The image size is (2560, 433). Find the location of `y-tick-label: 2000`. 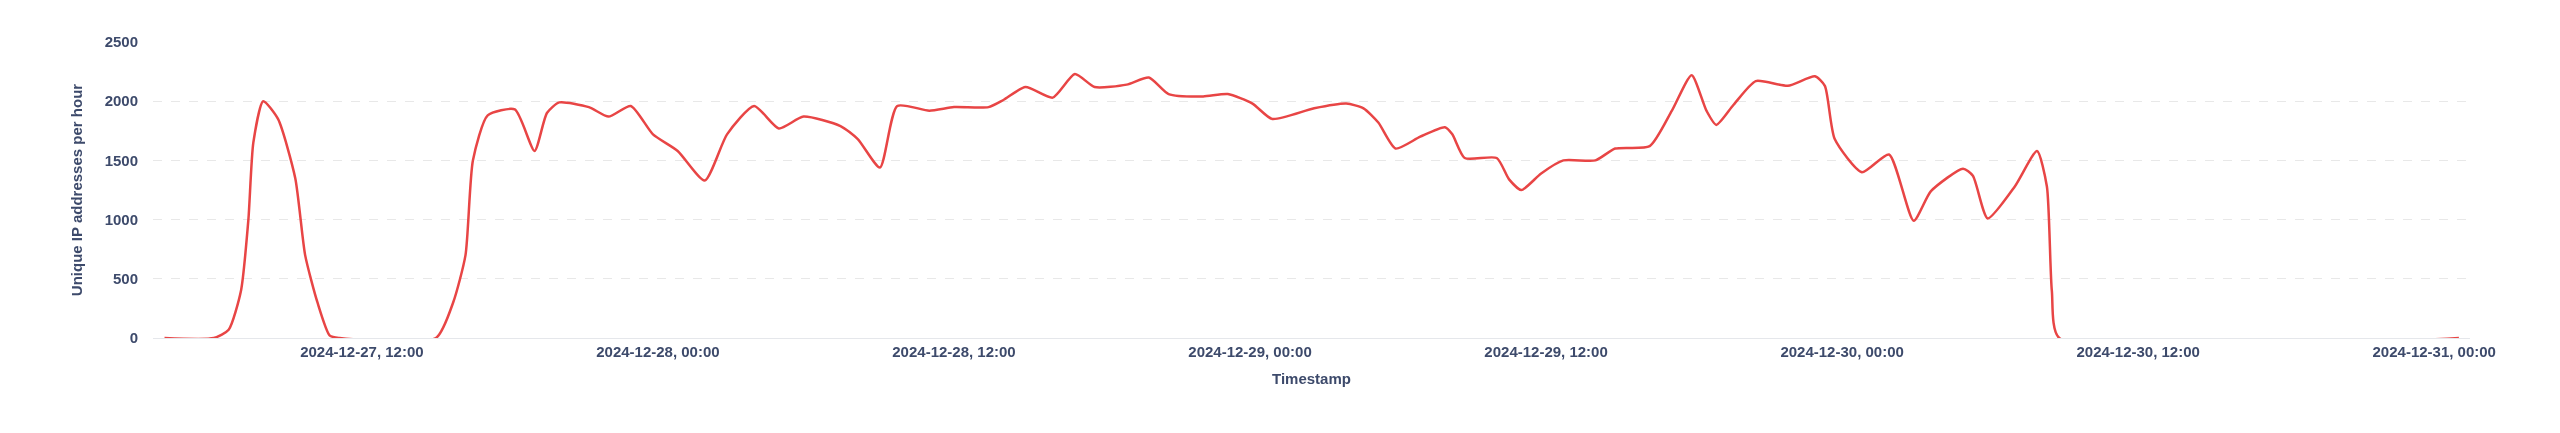

y-tick-label: 2000 is located at coordinates (121, 101).